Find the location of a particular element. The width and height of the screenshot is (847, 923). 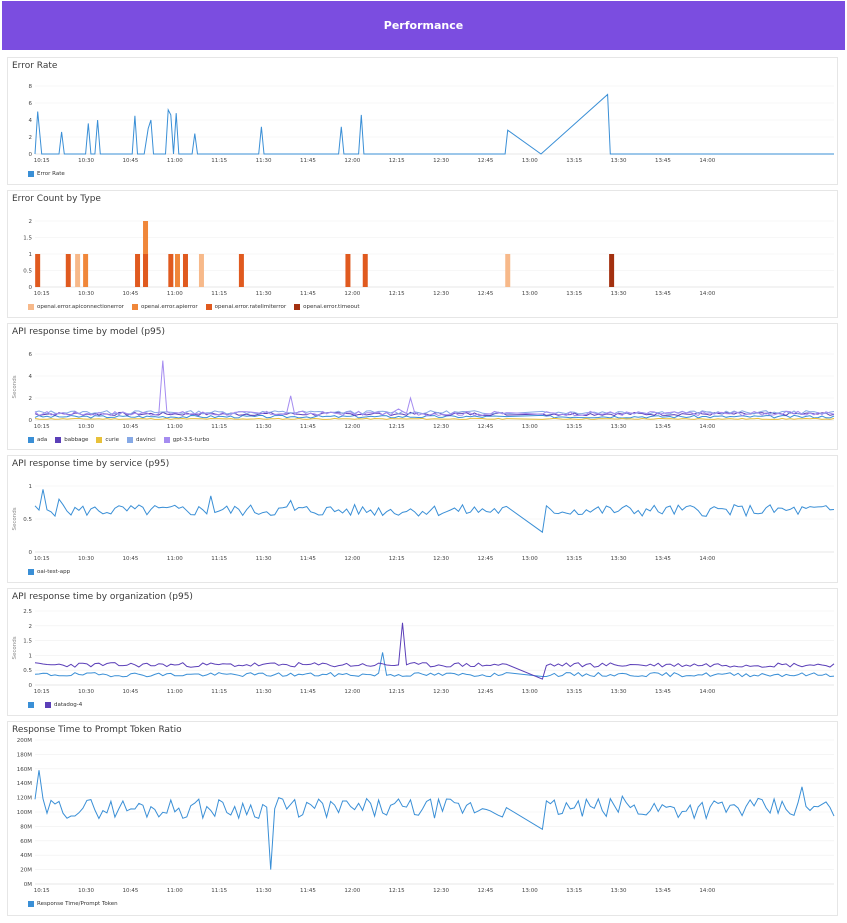

chart-title: Error Count by Type is located at coordinates (56, 199).